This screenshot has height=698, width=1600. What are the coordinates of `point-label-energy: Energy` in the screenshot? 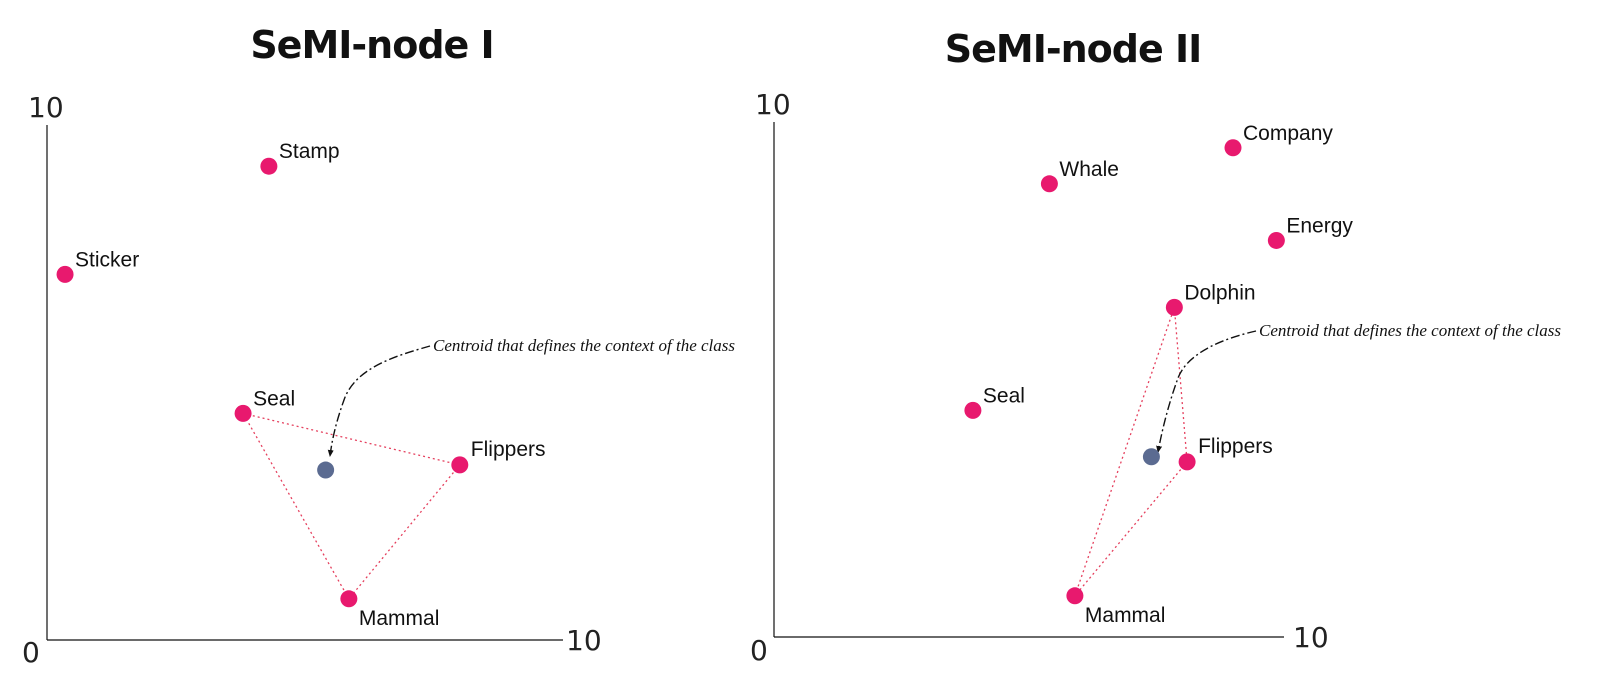 It's located at (1319, 225).